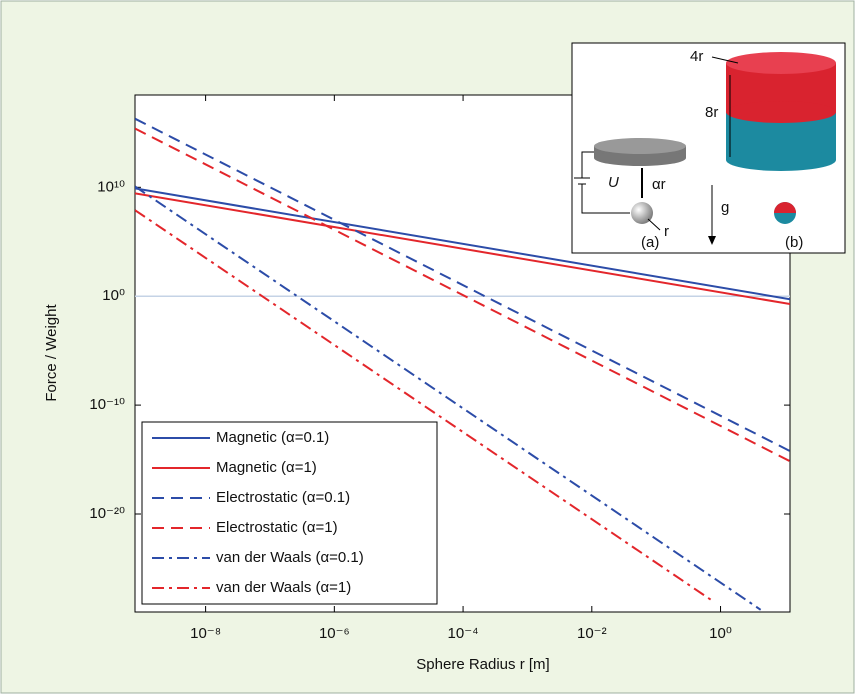 This screenshot has height=699, width=855. What do you see at coordinates (666, 231) in the screenshot?
I see `inset-label: r` at bounding box center [666, 231].